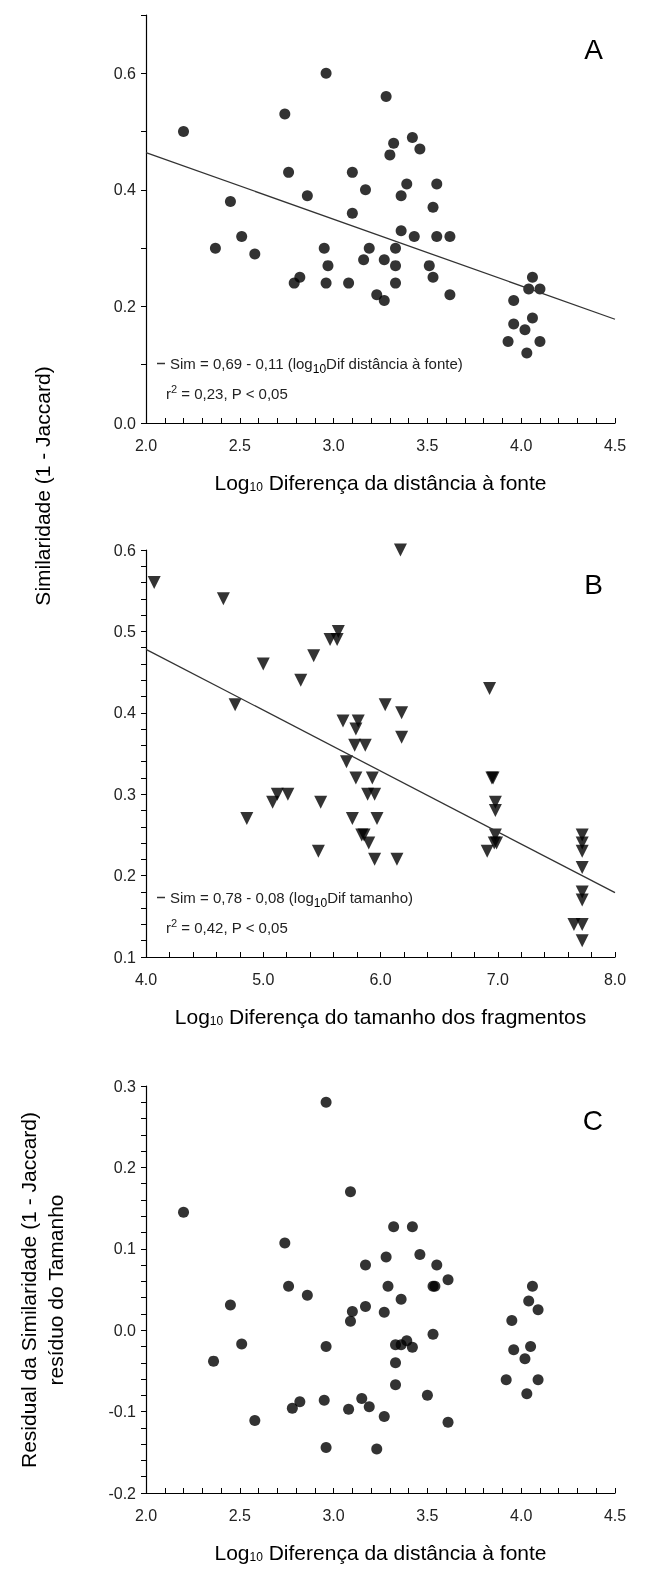 This screenshot has width=656, height=1585. What do you see at coordinates (263, 979) in the screenshot?
I see `x-tick-label: 5.0` at bounding box center [263, 979].